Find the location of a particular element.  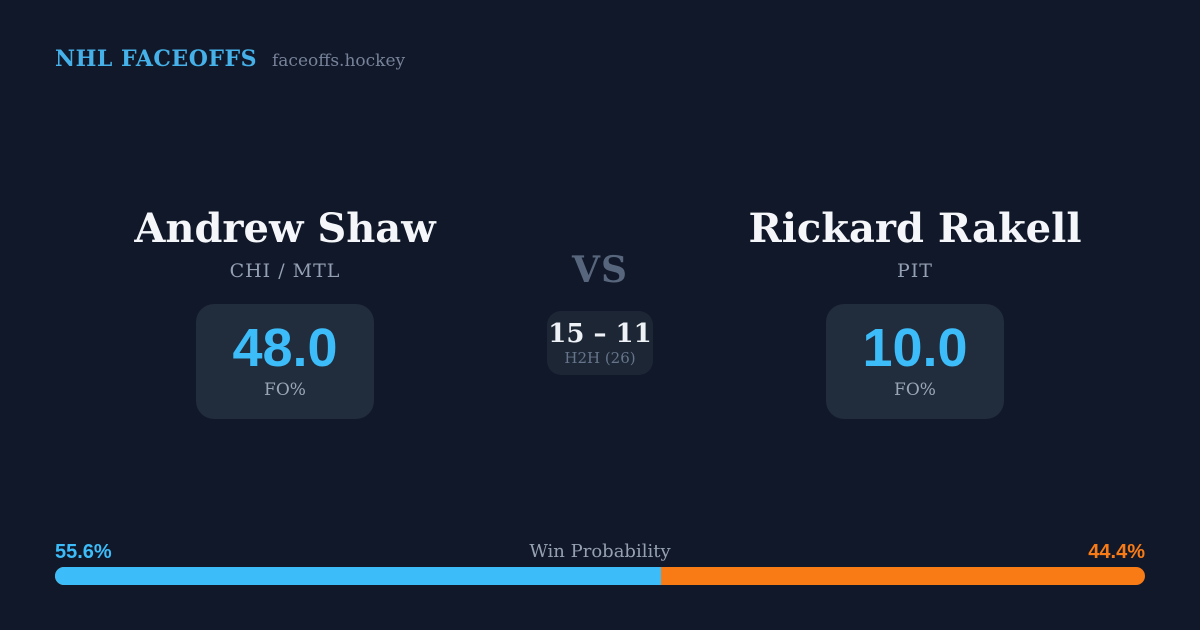

player-panel-left: Andrew Shaw CHI / MTL 48.0 FO% is located at coordinates (285, 312).